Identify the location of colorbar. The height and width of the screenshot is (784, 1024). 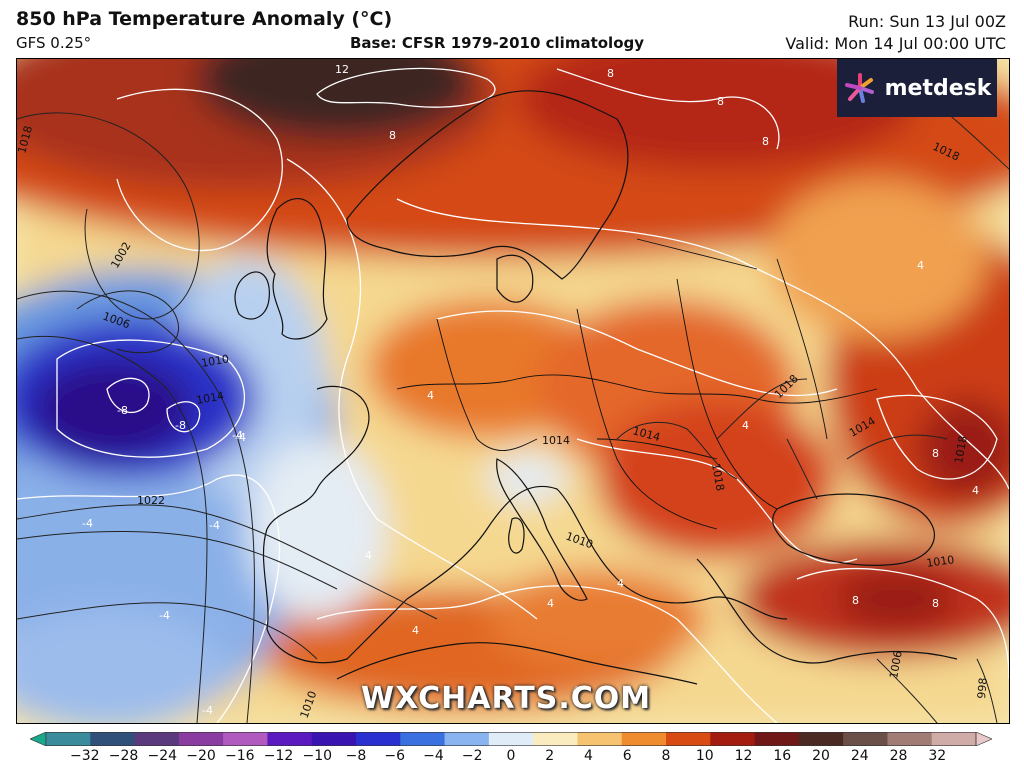
(511, 739).